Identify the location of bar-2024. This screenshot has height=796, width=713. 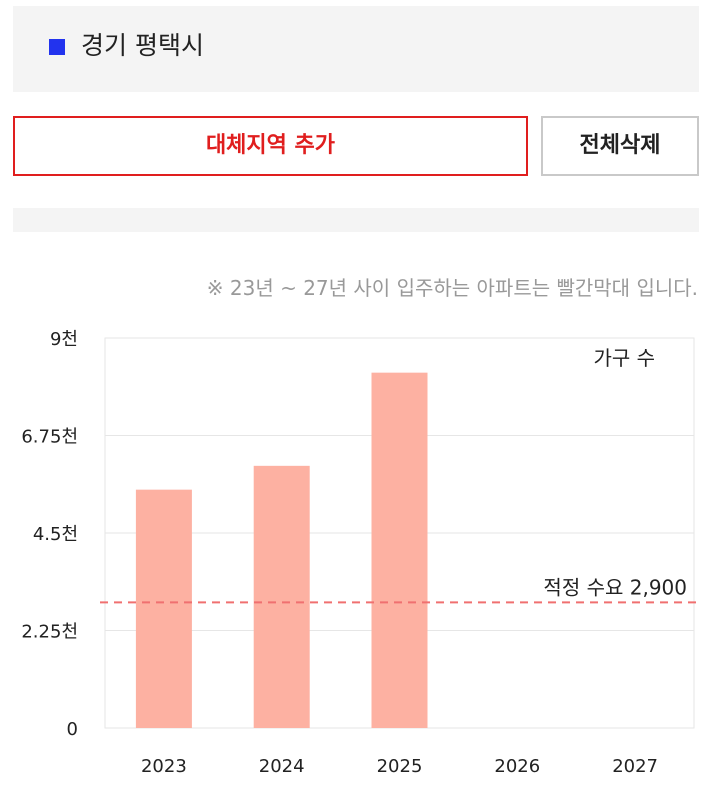
(281, 596).